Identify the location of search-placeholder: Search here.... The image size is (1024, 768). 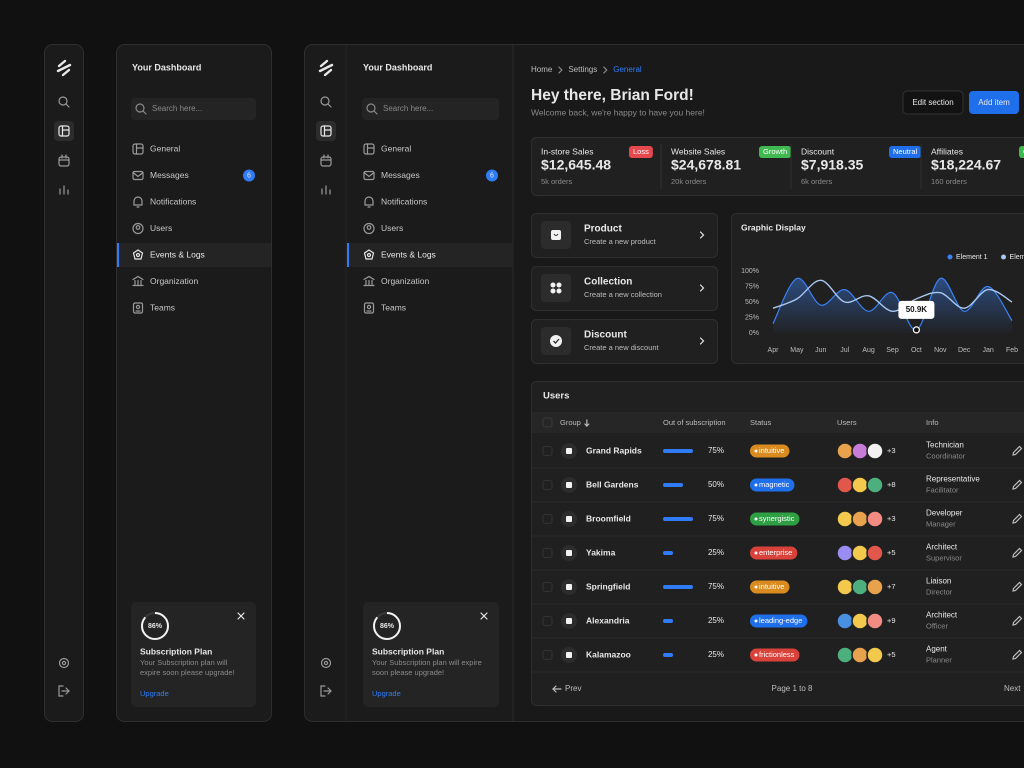
(408, 108).